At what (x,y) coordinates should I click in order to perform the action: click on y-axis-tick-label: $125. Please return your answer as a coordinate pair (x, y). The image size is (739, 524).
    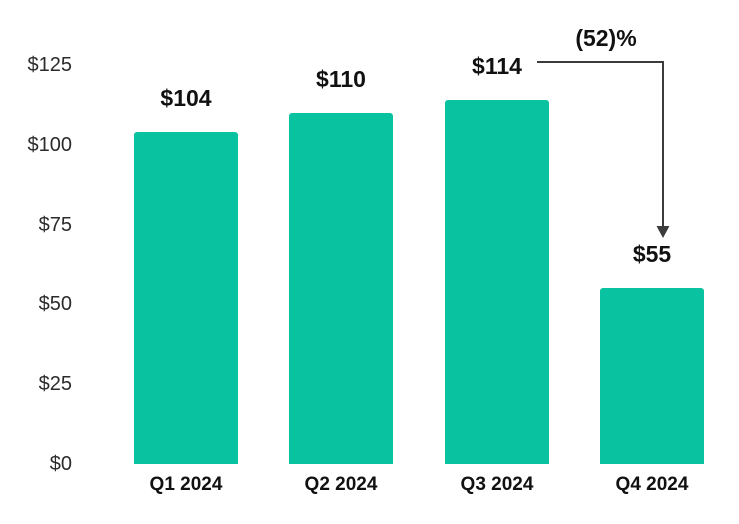
    Looking at the image, I should click on (50, 65).